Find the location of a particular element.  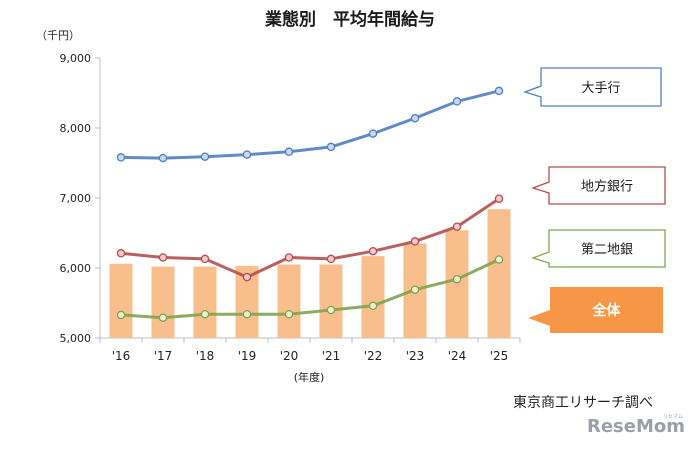

y-tick-label: 9,000 is located at coordinates (76, 58).